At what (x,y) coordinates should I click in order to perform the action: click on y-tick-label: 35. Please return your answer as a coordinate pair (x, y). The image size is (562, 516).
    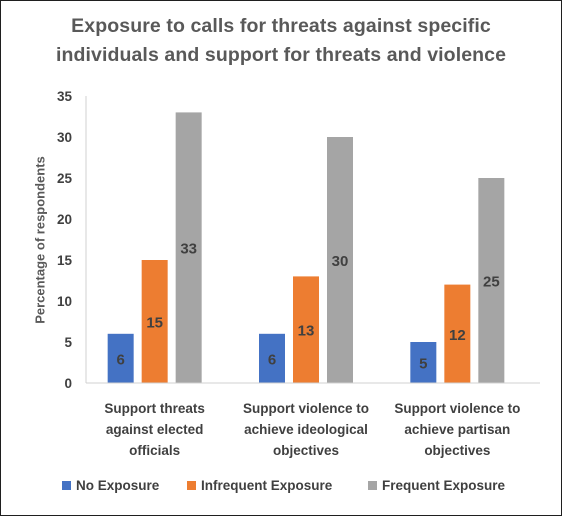
    Looking at the image, I should click on (65, 96).